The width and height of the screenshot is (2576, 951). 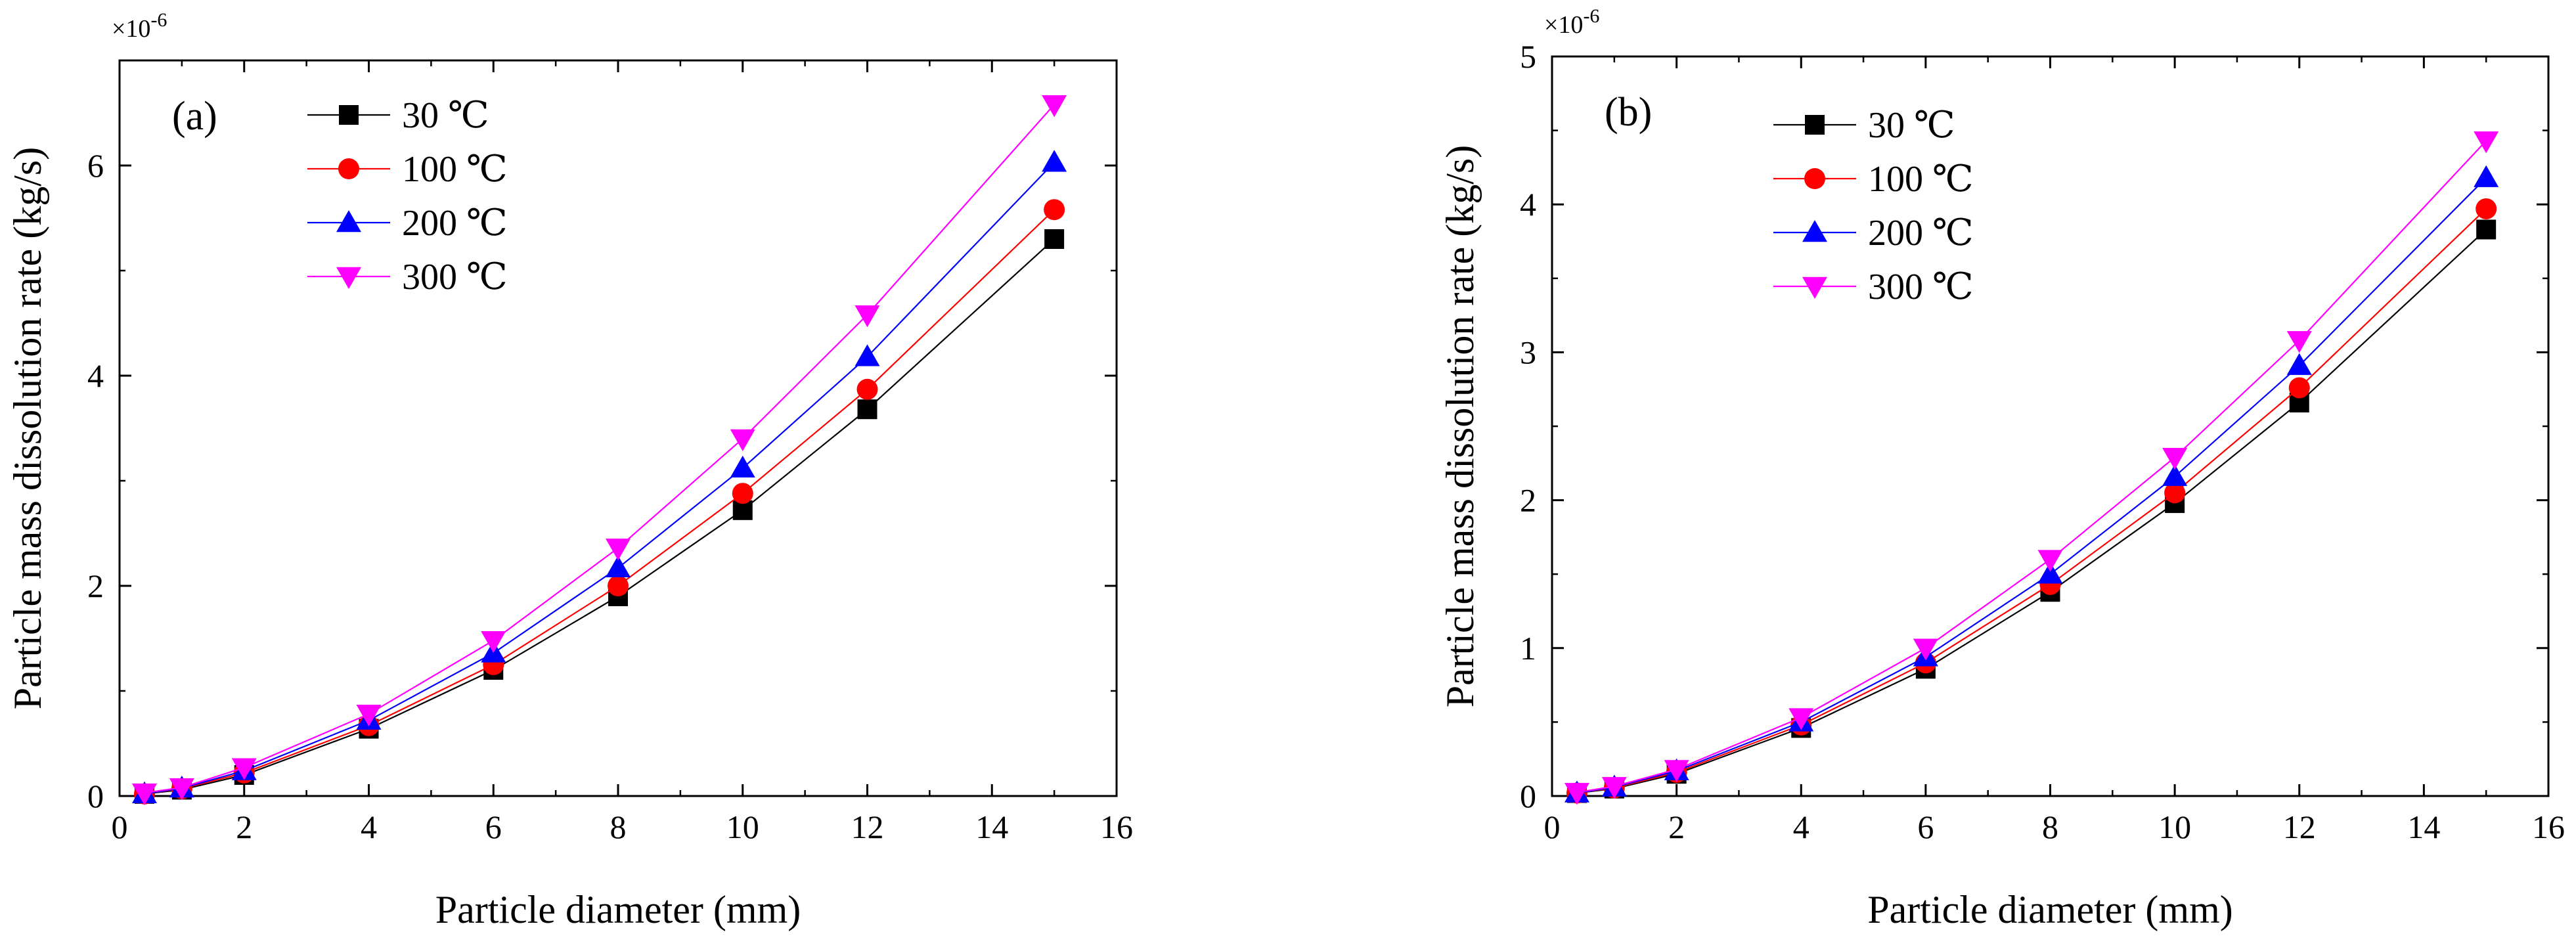 What do you see at coordinates (96, 165) in the screenshot?
I see `y-tick-label: 6` at bounding box center [96, 165].